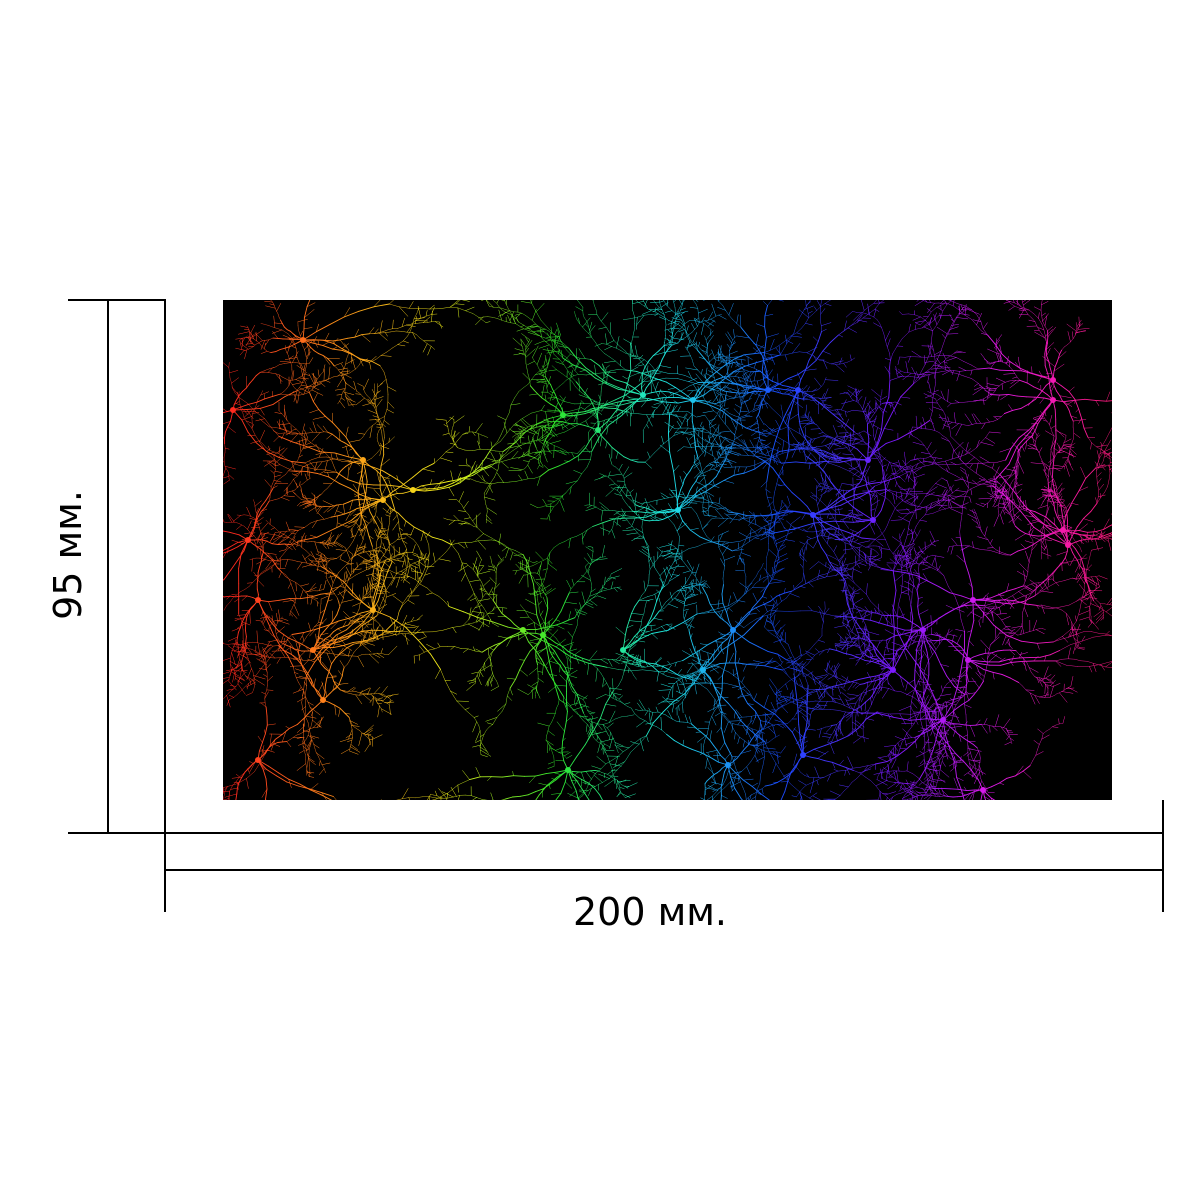  I want to click on width-dimension-upper-line, so click(664, 833).